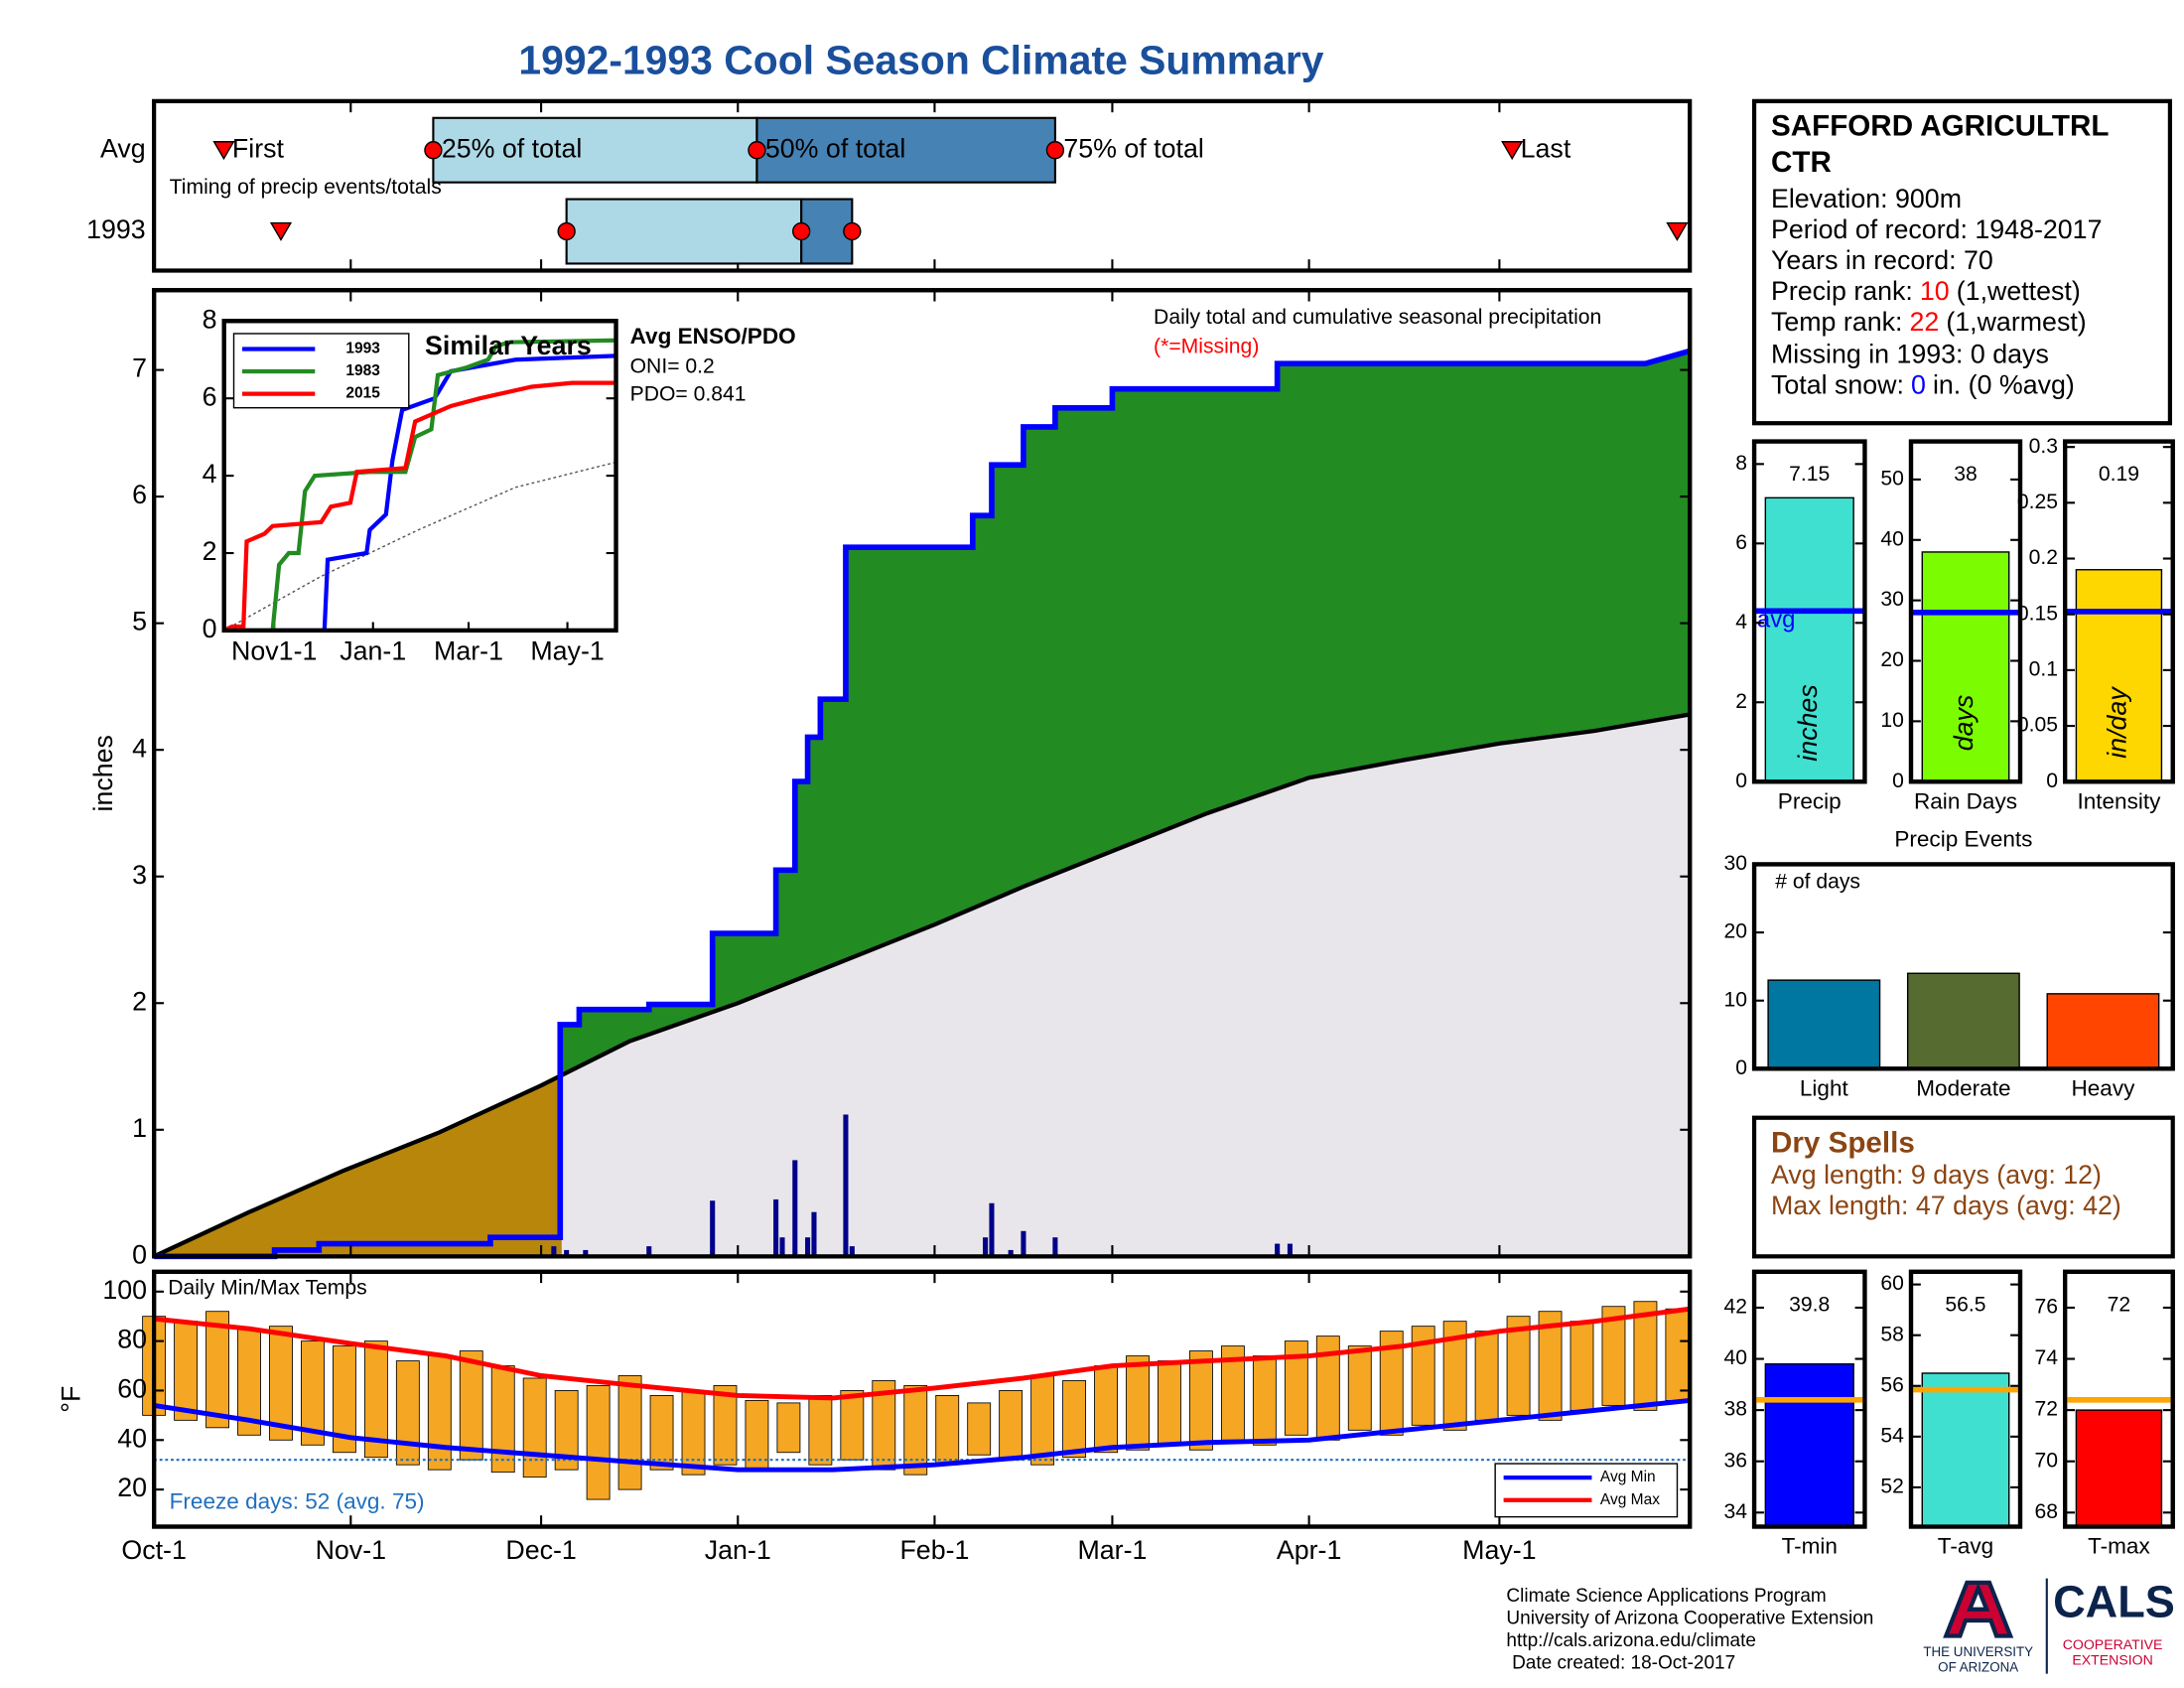  I want to click on ua-text: OF ARIZONA, so click(1978, 1666).